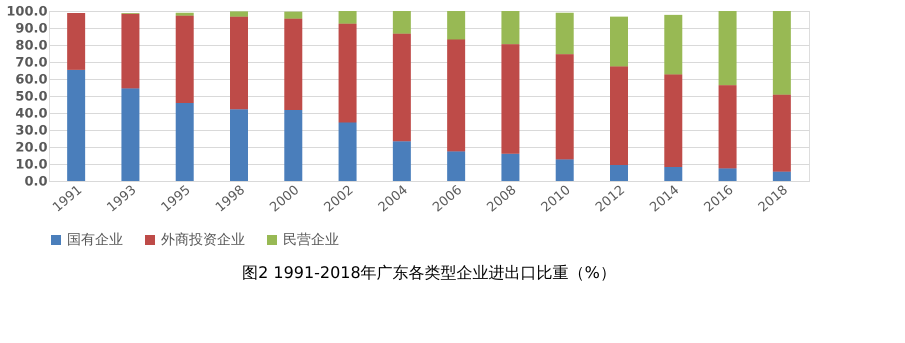 This screenshot has width=905, height=343. I want to click on legend-label: 民营企业, so click(311, 240).